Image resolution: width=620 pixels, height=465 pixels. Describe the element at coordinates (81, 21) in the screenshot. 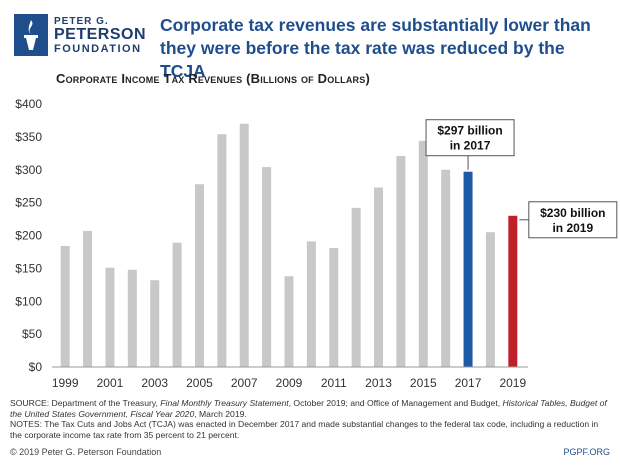

I see `logo-line-1: PETER G.` at that location.